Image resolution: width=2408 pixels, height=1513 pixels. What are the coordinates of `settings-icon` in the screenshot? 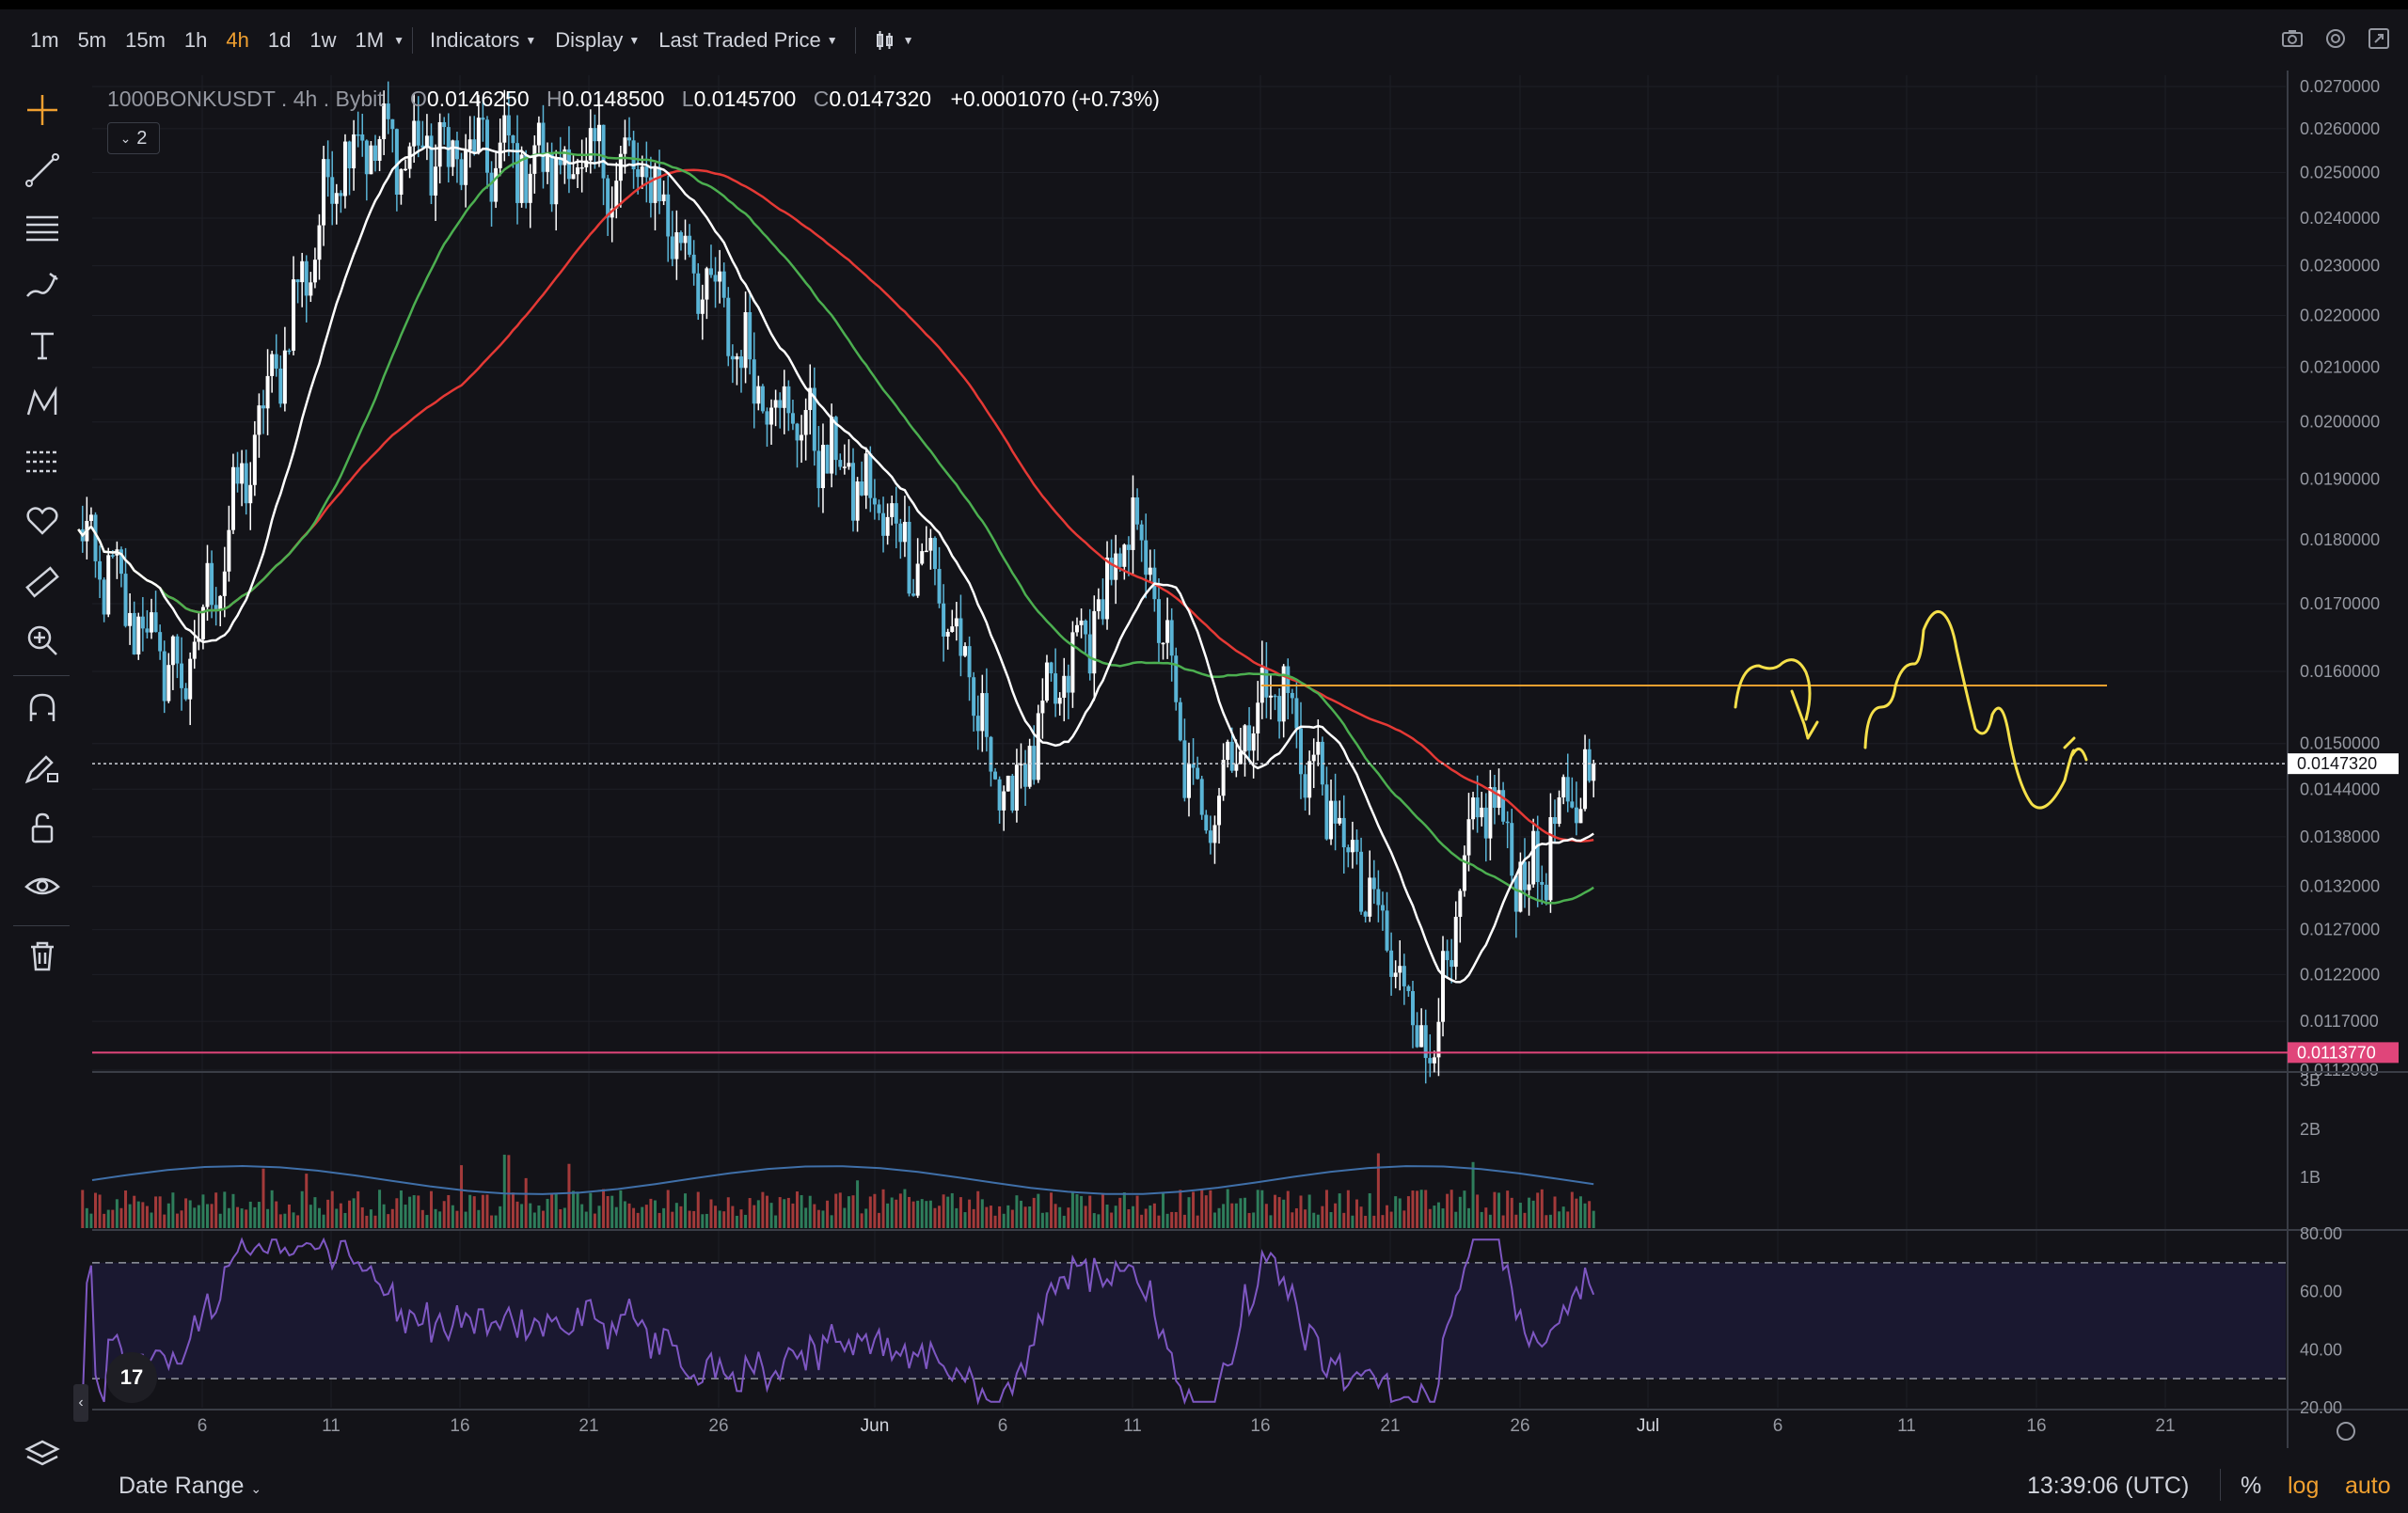 It's located at (2336, 38).